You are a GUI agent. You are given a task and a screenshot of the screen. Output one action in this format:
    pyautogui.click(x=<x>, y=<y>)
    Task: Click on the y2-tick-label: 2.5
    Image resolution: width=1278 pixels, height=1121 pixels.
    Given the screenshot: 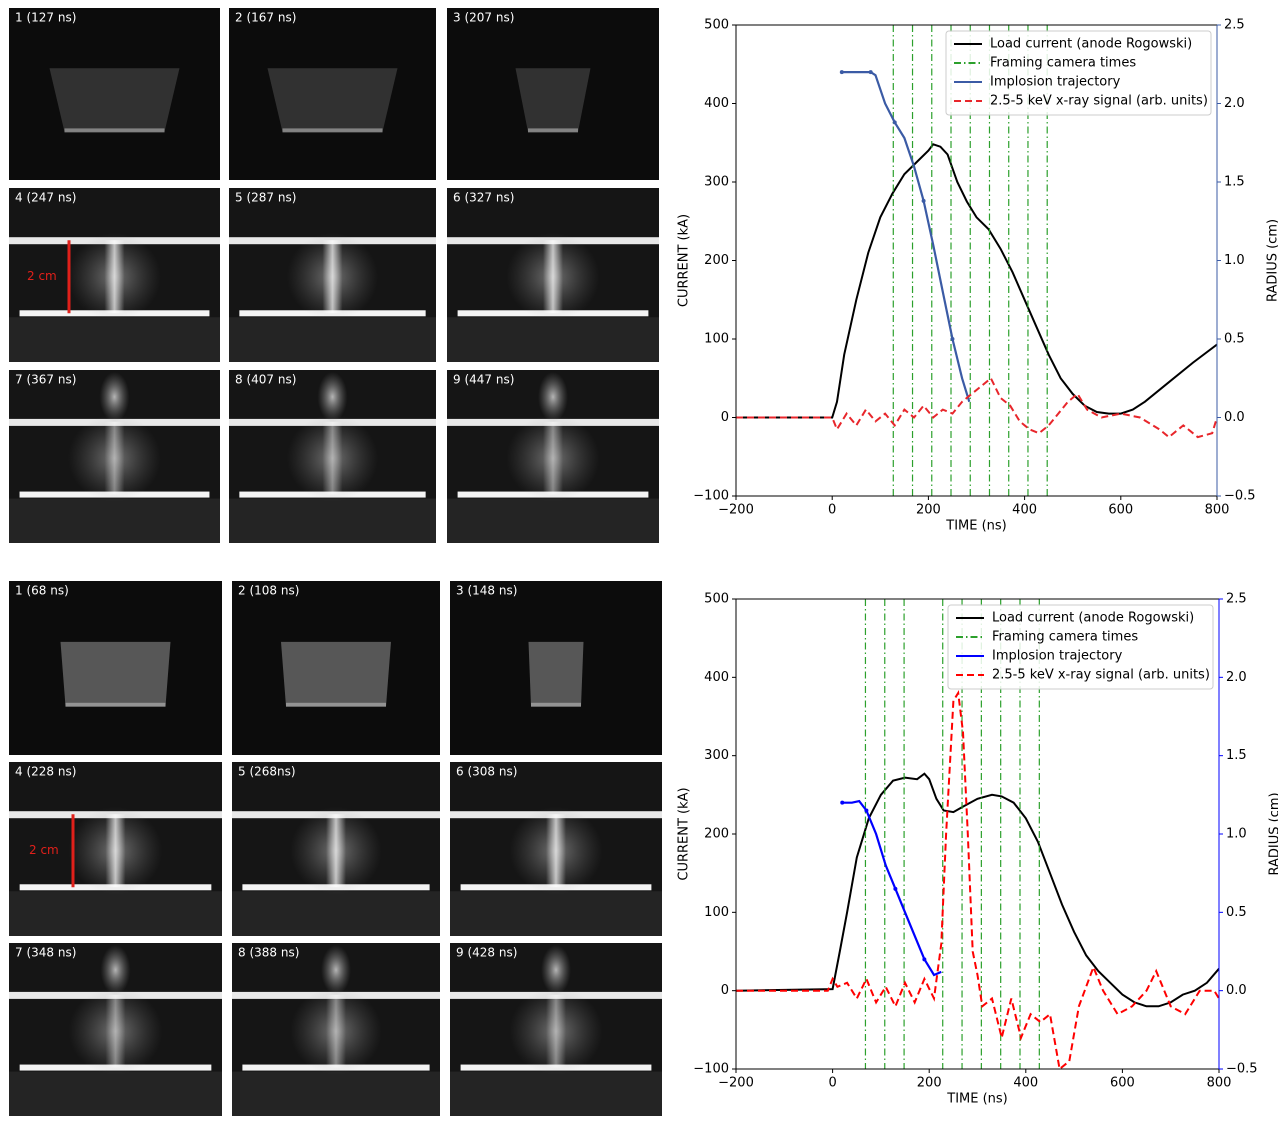 What is the action you would take?
    pyautogui.click(x=1234, y=25)
    